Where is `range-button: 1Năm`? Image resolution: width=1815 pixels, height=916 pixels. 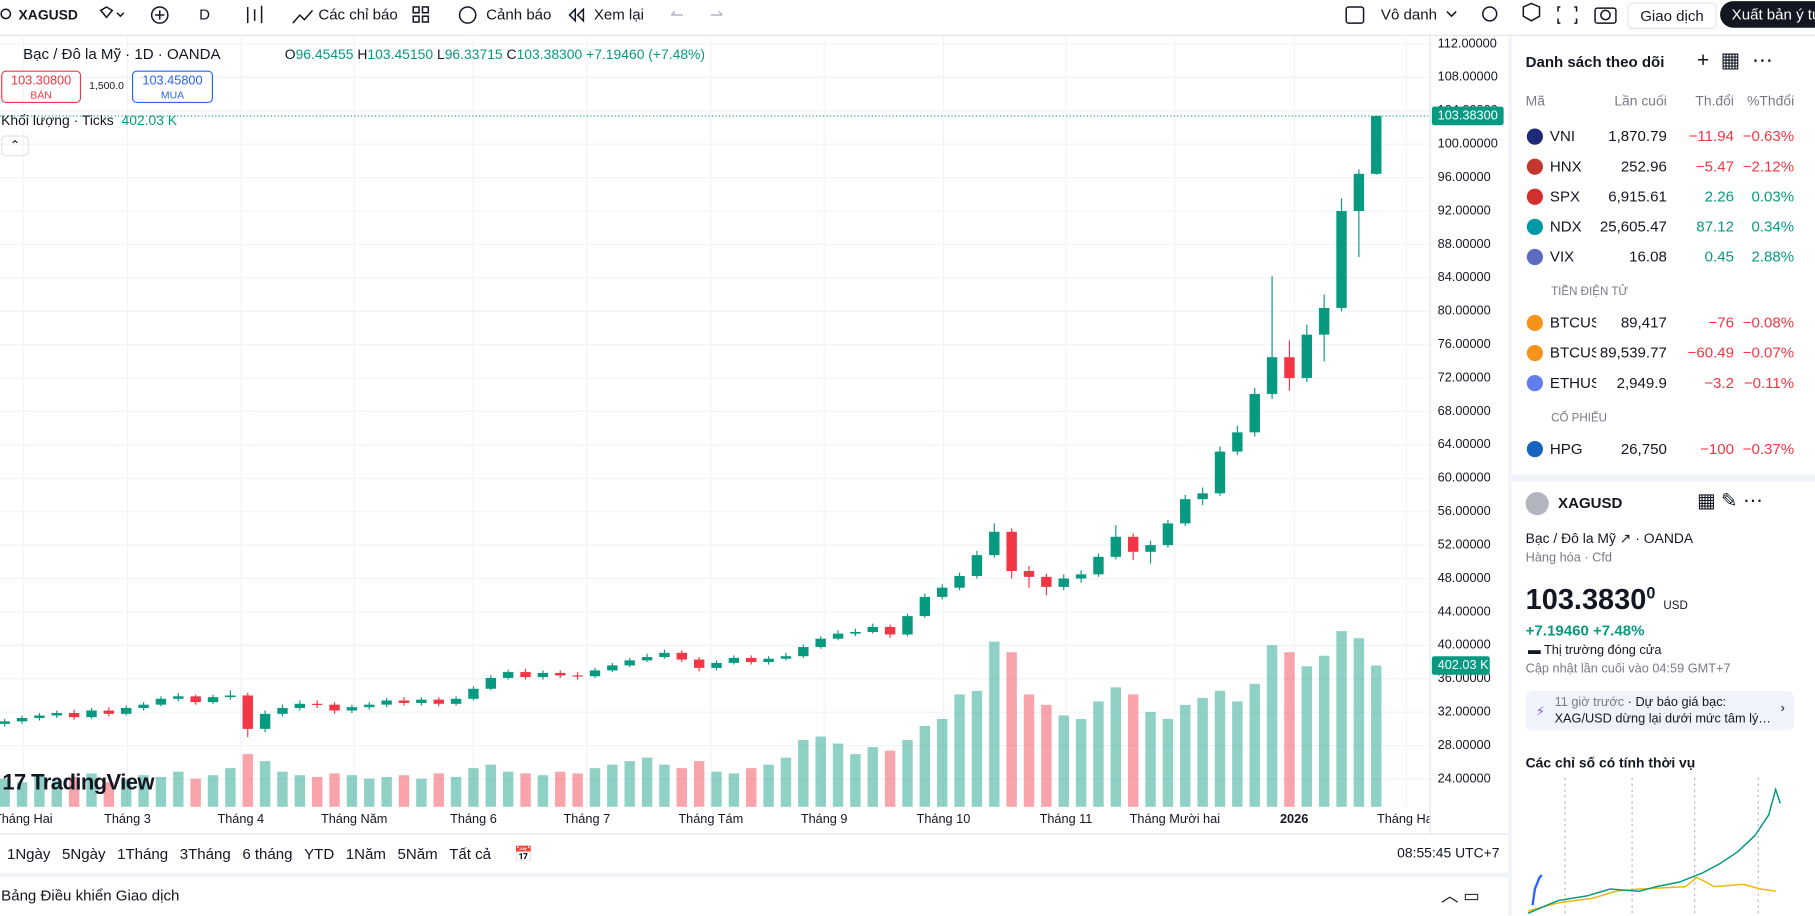 range-button: 1Năm is located at coordinates (365, 853).